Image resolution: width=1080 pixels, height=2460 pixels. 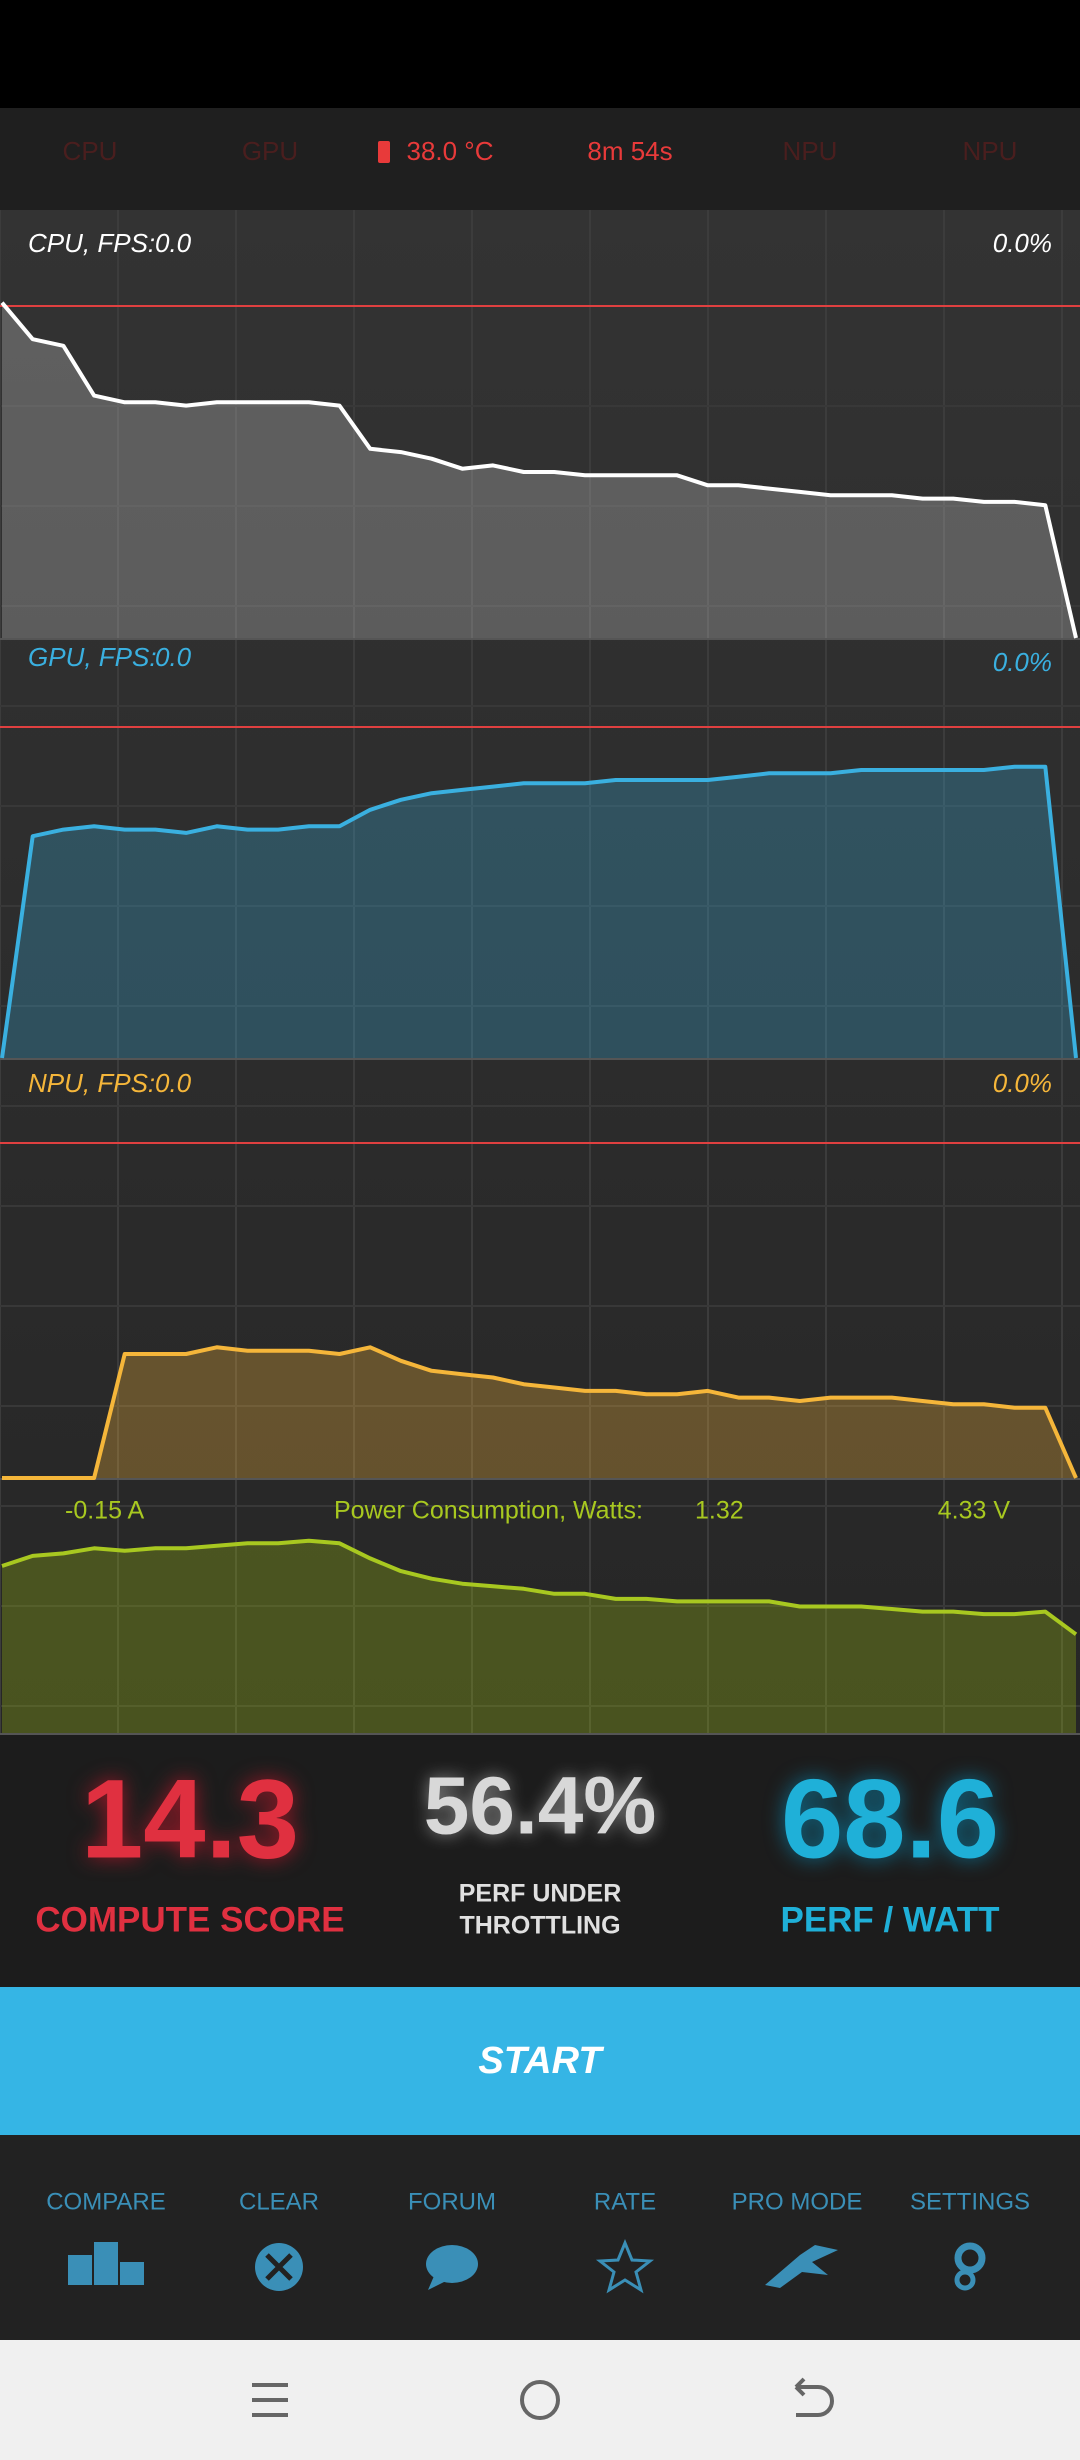 I want to click on power-voltage: 4.33 V, so click(x=974, y=1511).